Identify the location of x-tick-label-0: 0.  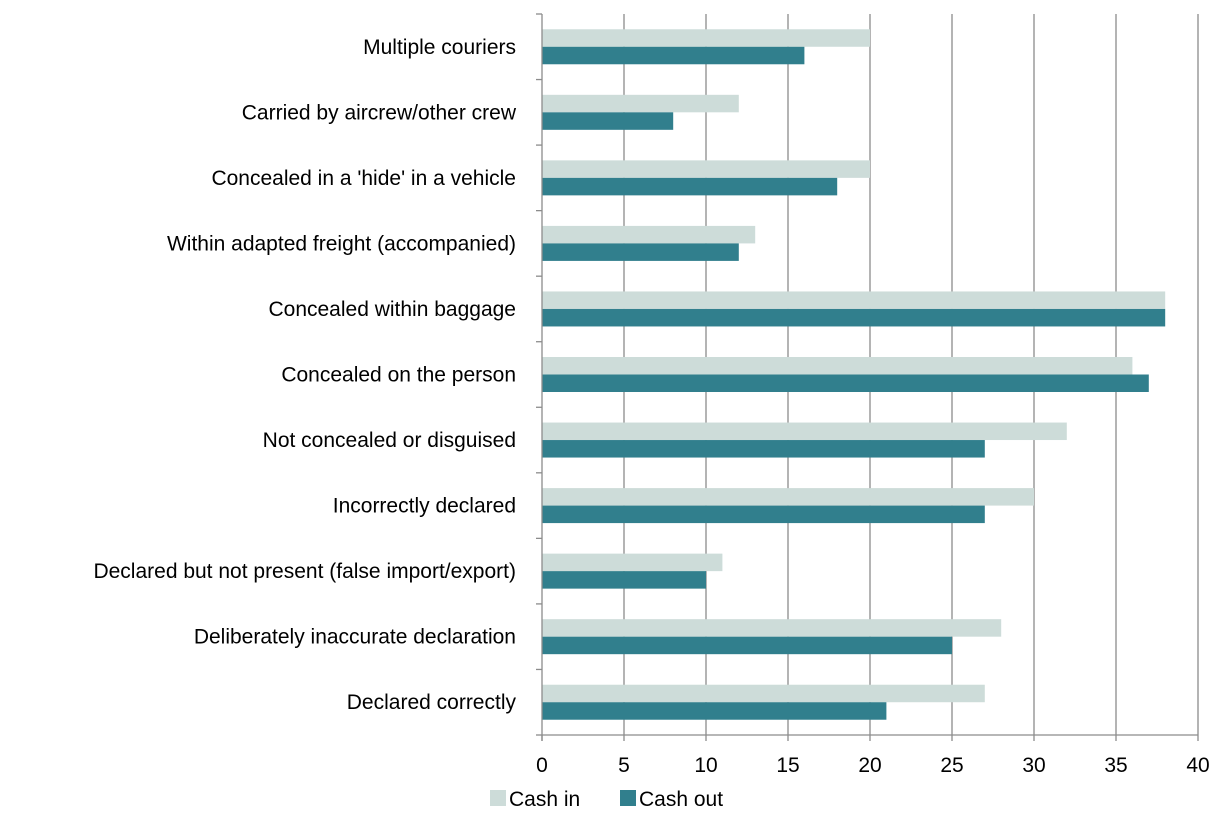
(542, 765).